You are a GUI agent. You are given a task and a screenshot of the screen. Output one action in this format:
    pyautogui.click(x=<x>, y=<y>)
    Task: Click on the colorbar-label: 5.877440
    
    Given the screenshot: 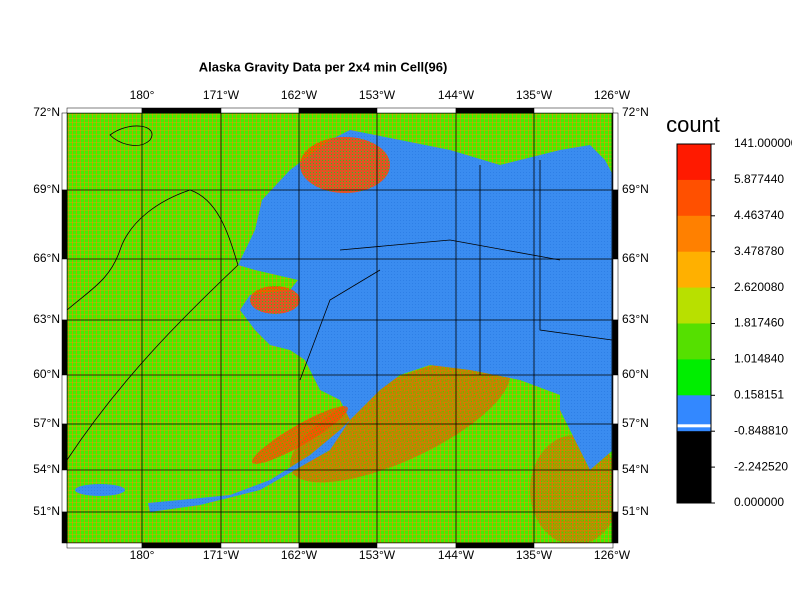 What is the action you would take?
    pyautogui.click(x=759, y=179)
    